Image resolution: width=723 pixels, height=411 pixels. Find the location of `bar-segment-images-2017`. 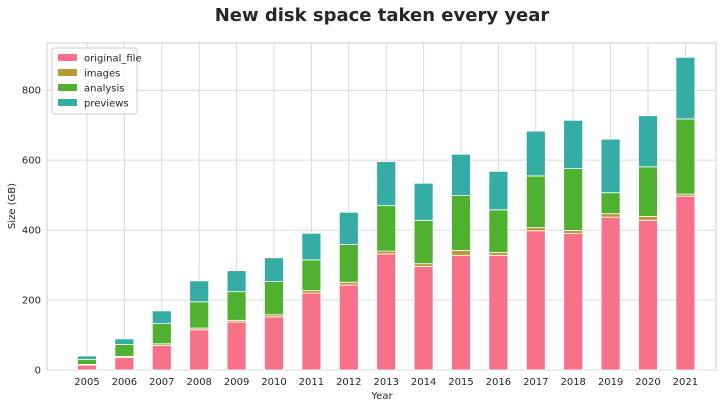

bar-segment-images-2017 is located at coordinates (535, 229).